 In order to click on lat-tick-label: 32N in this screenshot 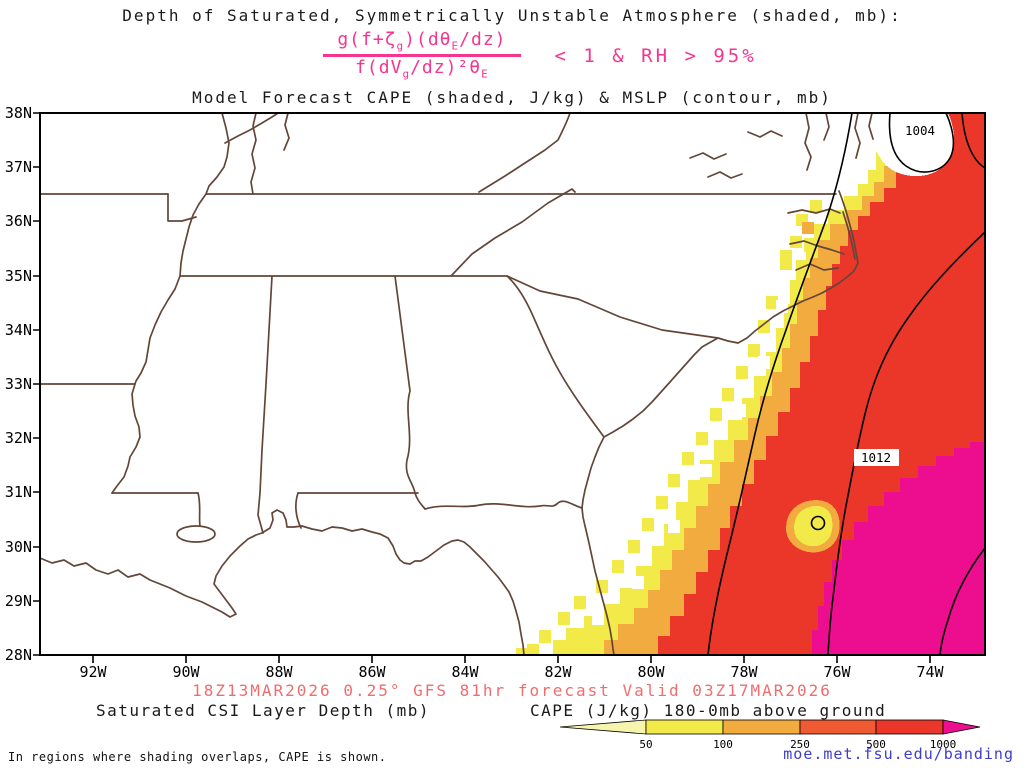, I will do `click(18, 438)`.